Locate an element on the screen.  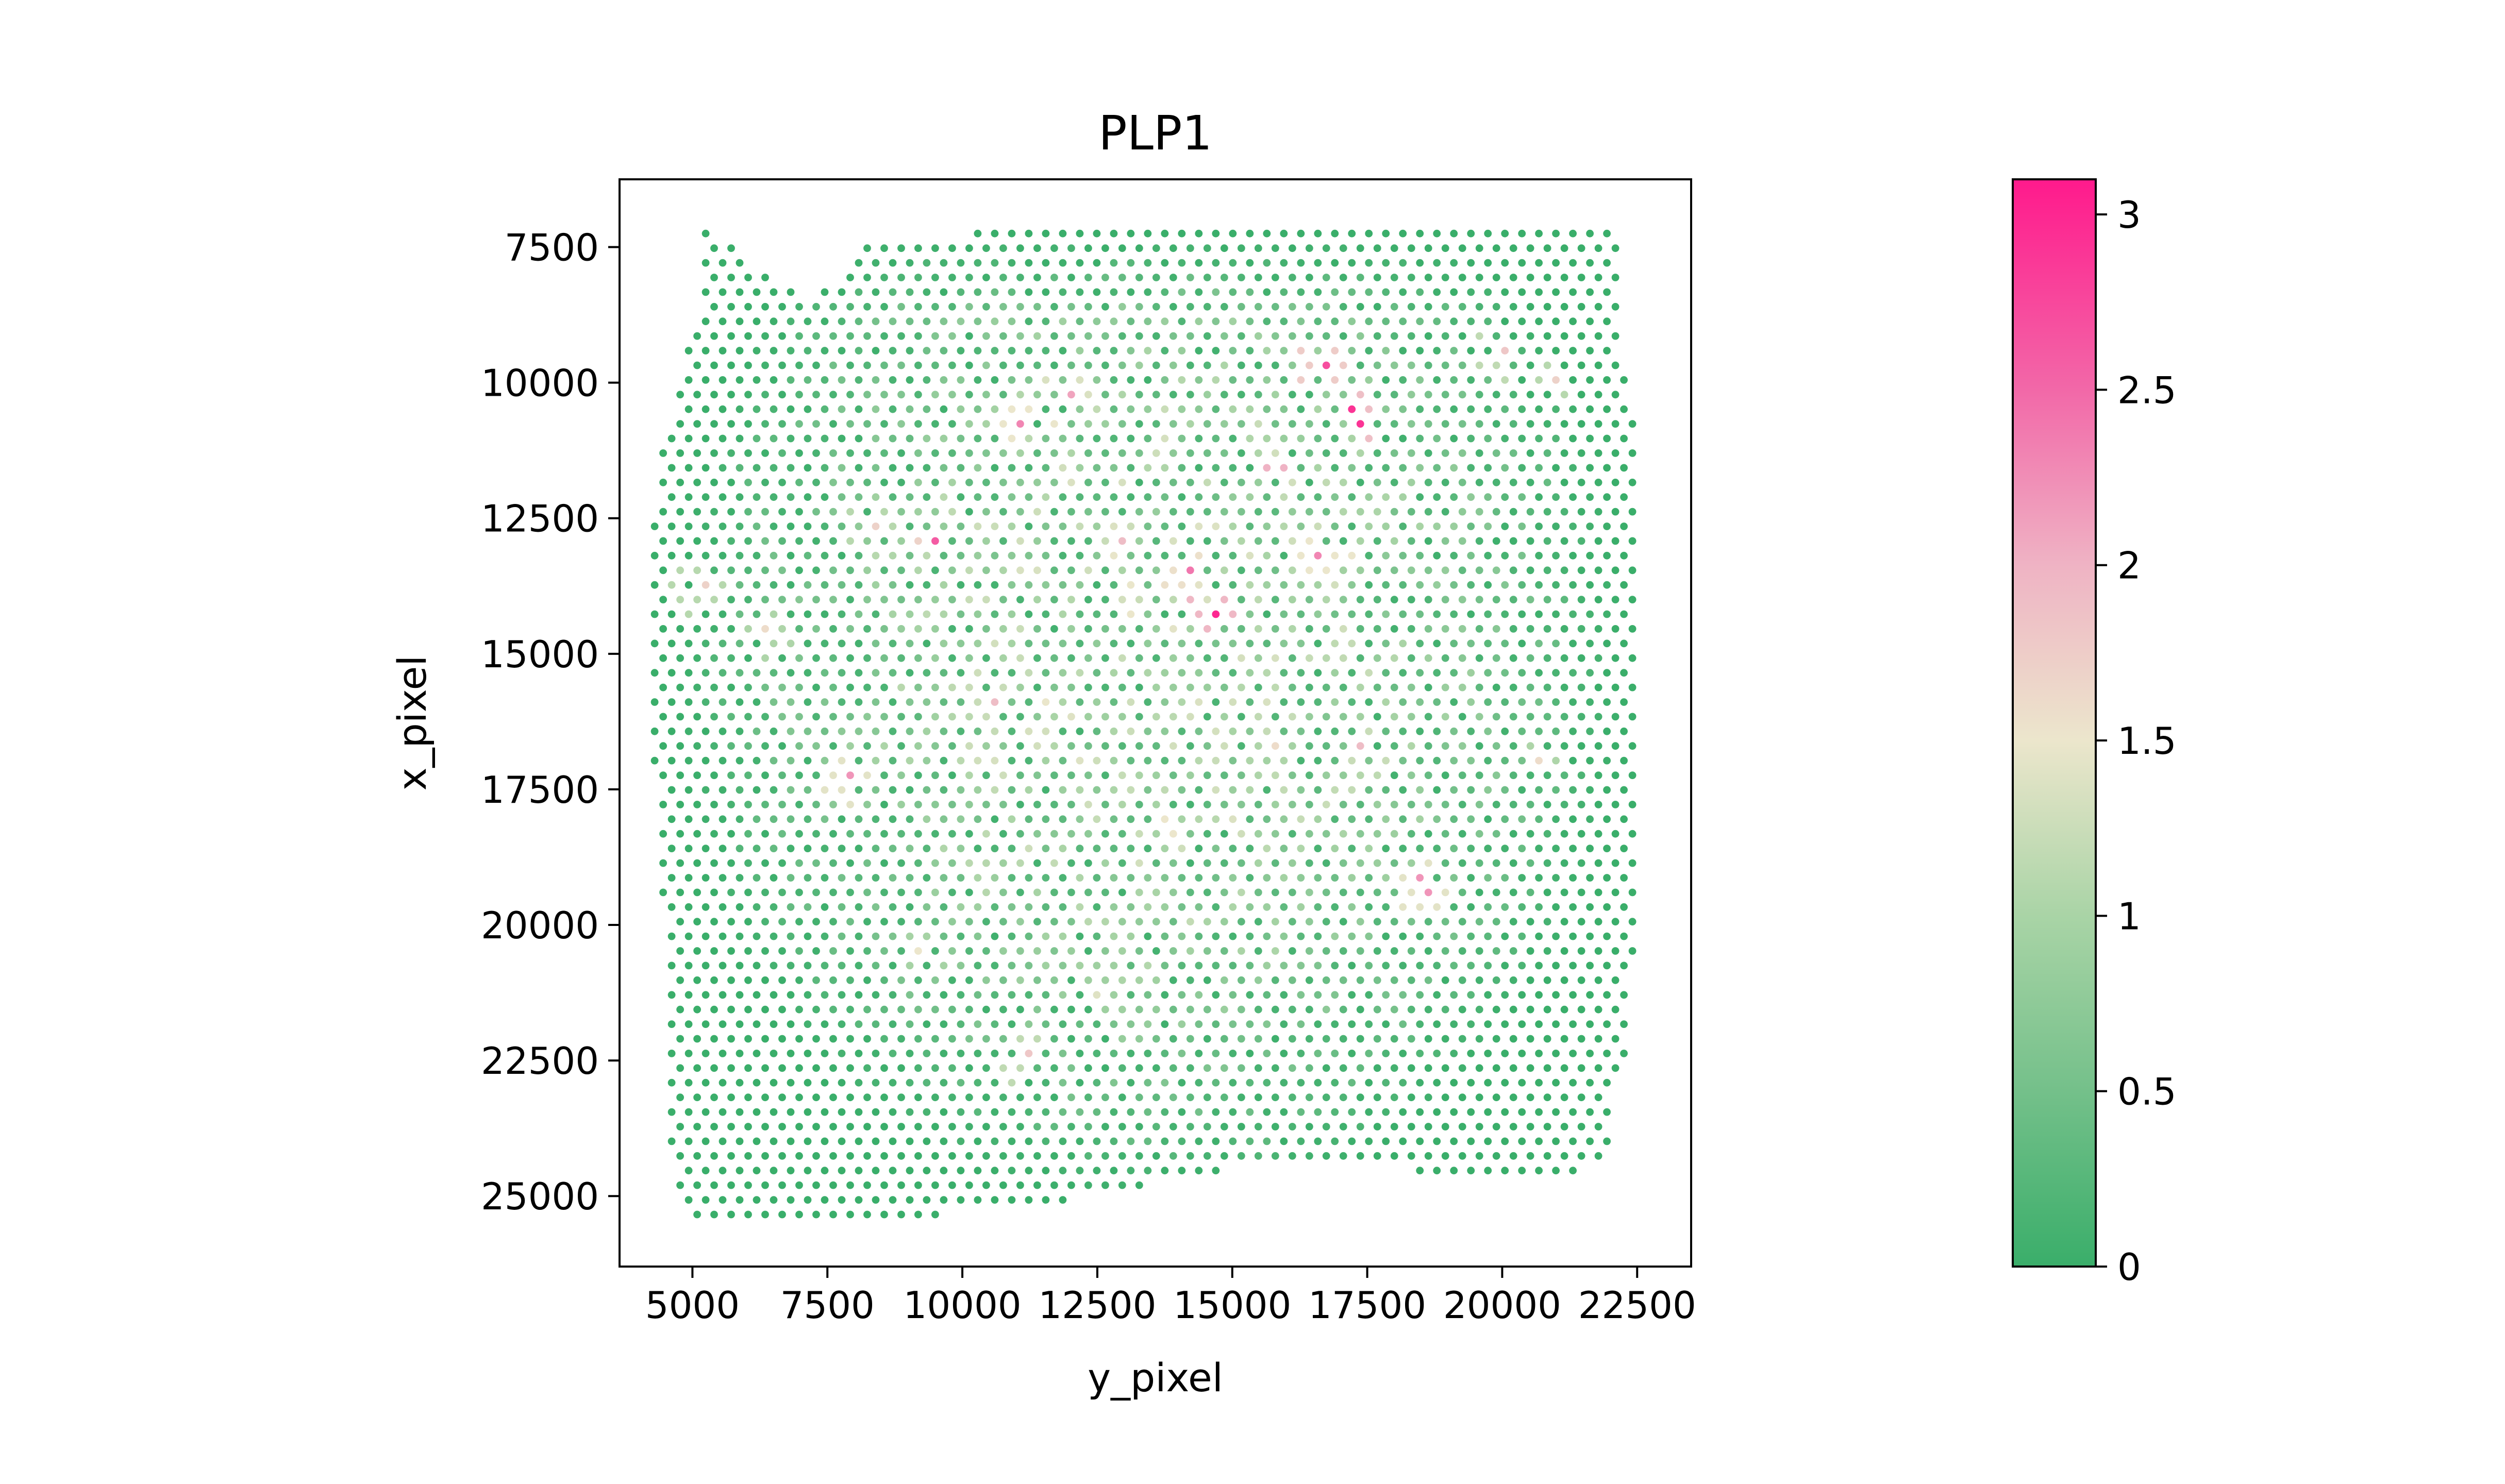
colorbar-tick-label: 2 is located at coordinates (2129, 565).